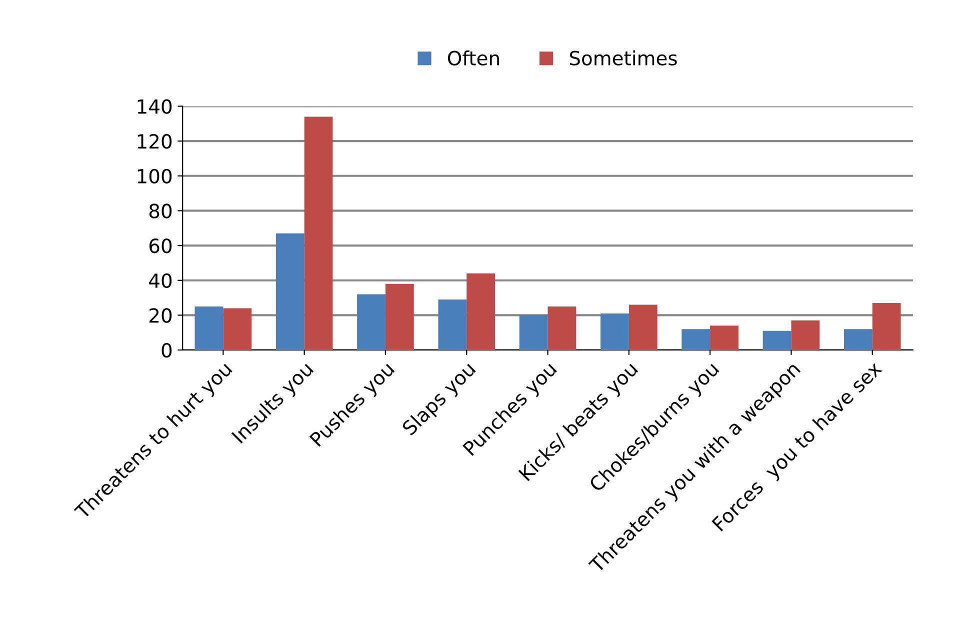 The width and height of the screenshot is (961, 625). I want to click on y-tick-label: 60, so click(160, 246).